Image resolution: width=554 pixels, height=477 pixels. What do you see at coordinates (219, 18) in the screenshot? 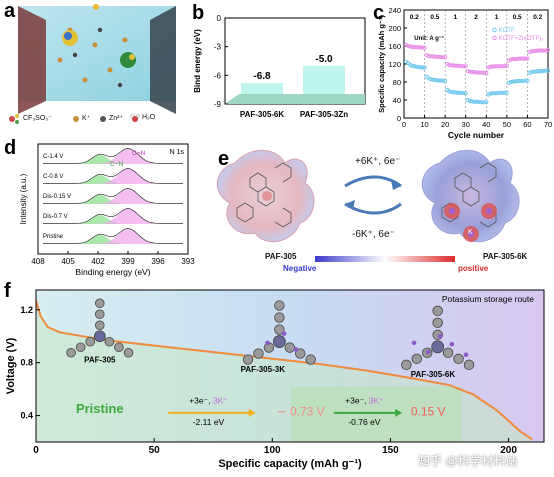
I see `y-tick-label: 0` at bounding box center [219, 18].